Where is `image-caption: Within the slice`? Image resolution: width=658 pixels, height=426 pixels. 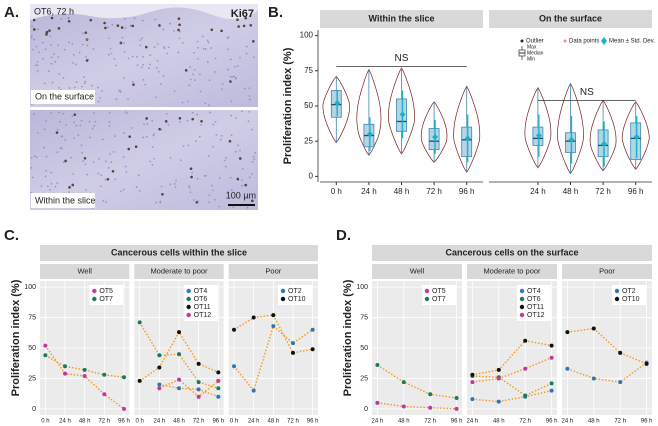 image-caption: Within the slice is located at coordinates (65, 200).